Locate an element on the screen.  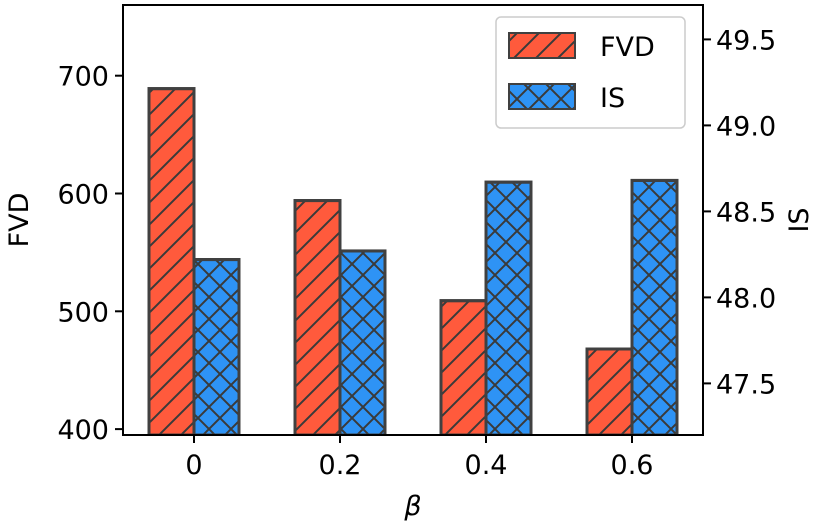
right-y-tick-label: 48.5 is located at coordinates (746, 212).